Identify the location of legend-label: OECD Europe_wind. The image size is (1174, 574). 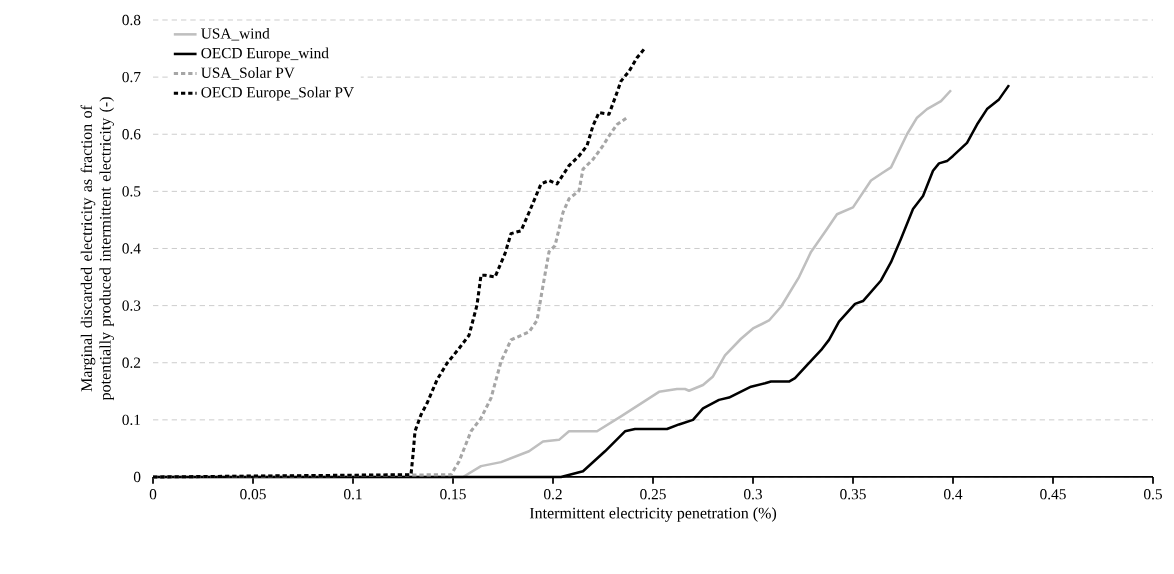
(265, 54).